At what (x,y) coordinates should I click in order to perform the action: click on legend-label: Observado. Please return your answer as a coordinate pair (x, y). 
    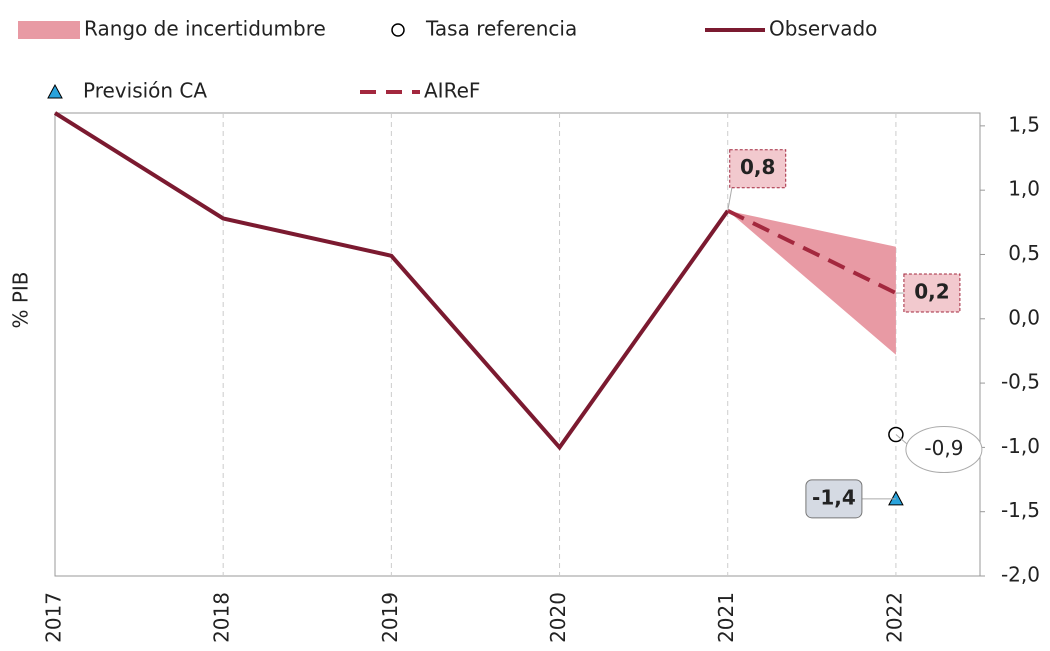
    Looking at the image, I should click on (823, 29).